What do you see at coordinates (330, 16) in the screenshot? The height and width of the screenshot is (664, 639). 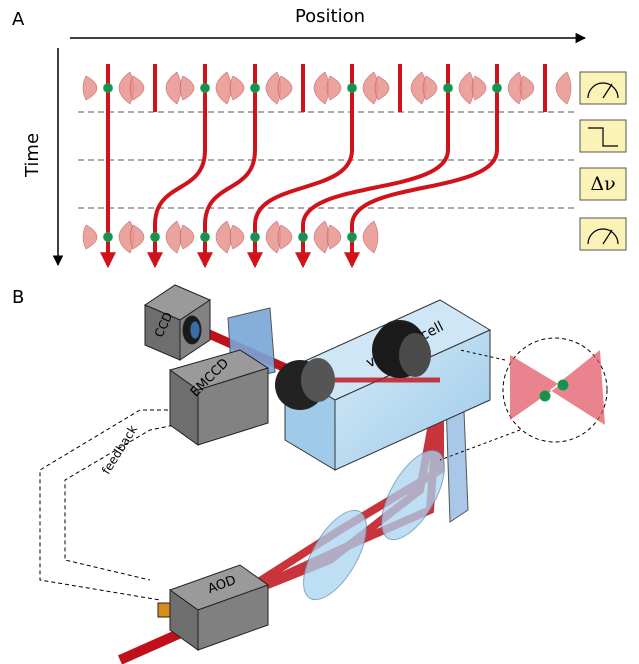 I see `axis-label: Position` at bounding box center [330, 16].